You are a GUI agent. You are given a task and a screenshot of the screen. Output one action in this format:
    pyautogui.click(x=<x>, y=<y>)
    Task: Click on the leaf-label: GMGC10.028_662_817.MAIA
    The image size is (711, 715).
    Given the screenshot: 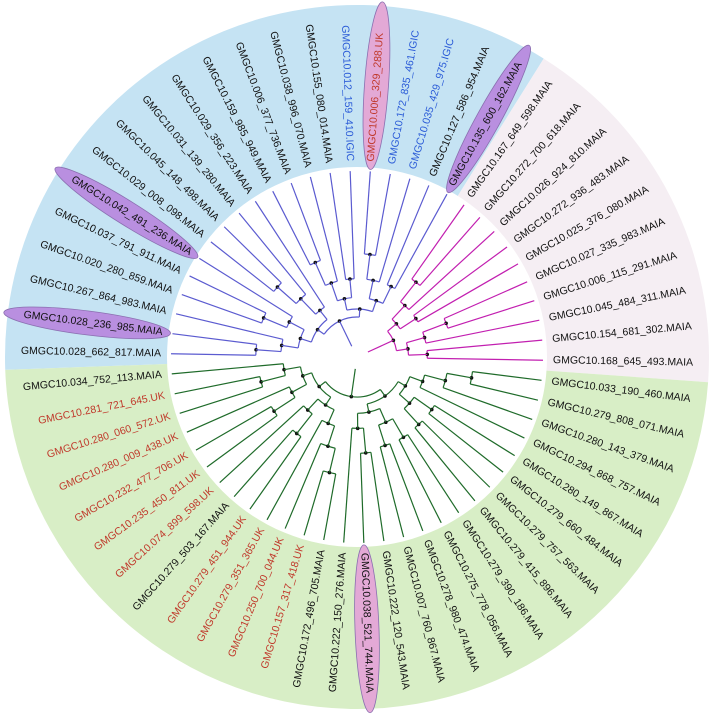 What is the action you would take?
    pyautogui.click(x=91, y=352)
    